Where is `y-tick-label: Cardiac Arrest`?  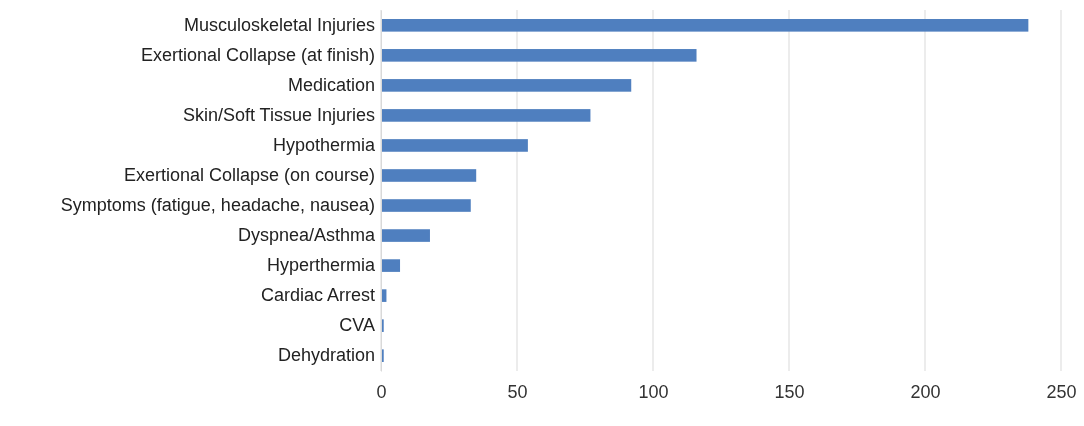
y-tick-label: Cardiac Arrest is located at coordinates (317, 295).